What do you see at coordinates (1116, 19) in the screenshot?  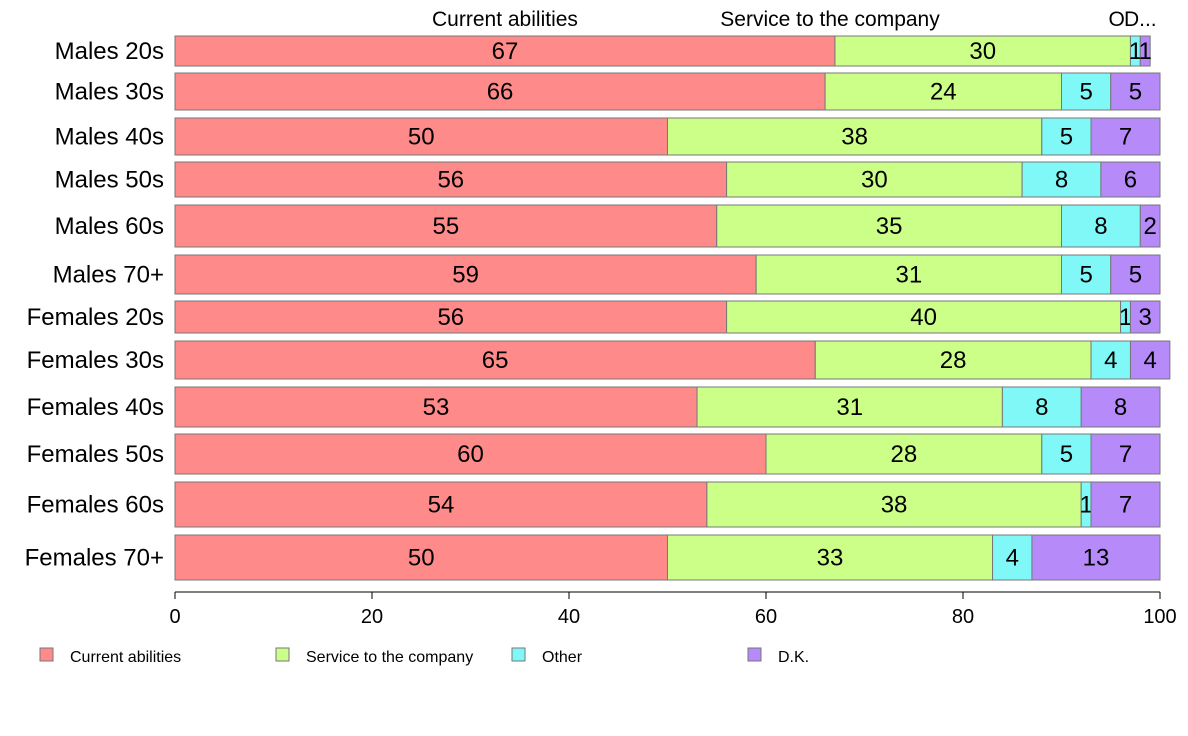 I see `top-segment-label: O` at bounding box center [1116, 19].